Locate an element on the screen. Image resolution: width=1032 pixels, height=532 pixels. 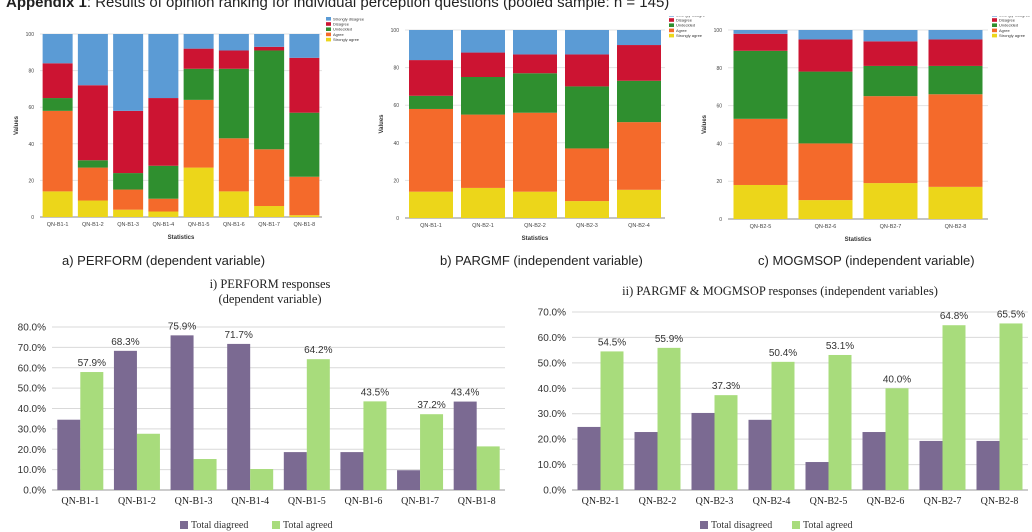
caption-c: c) MOGMSOP (independent variable) is located at coordinates (866, 260).